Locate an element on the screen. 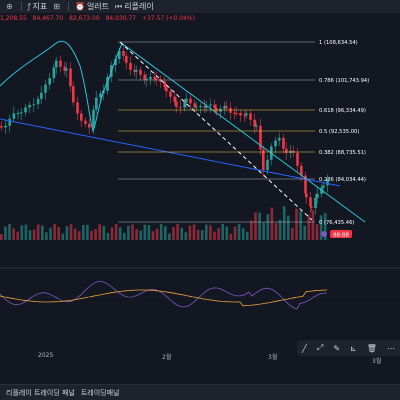  trash-icon: 🗑 is located at coordinates (371, 348).